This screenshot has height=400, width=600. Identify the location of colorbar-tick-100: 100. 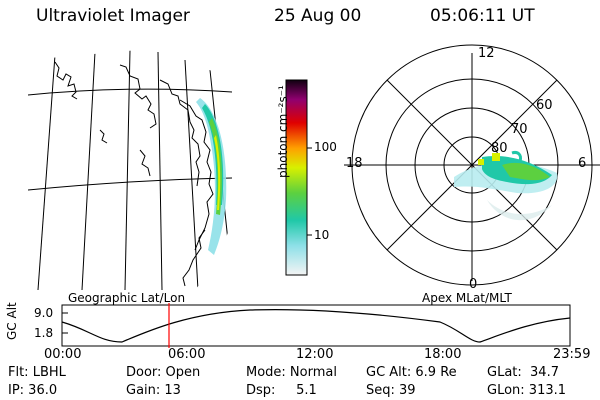
(325, 147).